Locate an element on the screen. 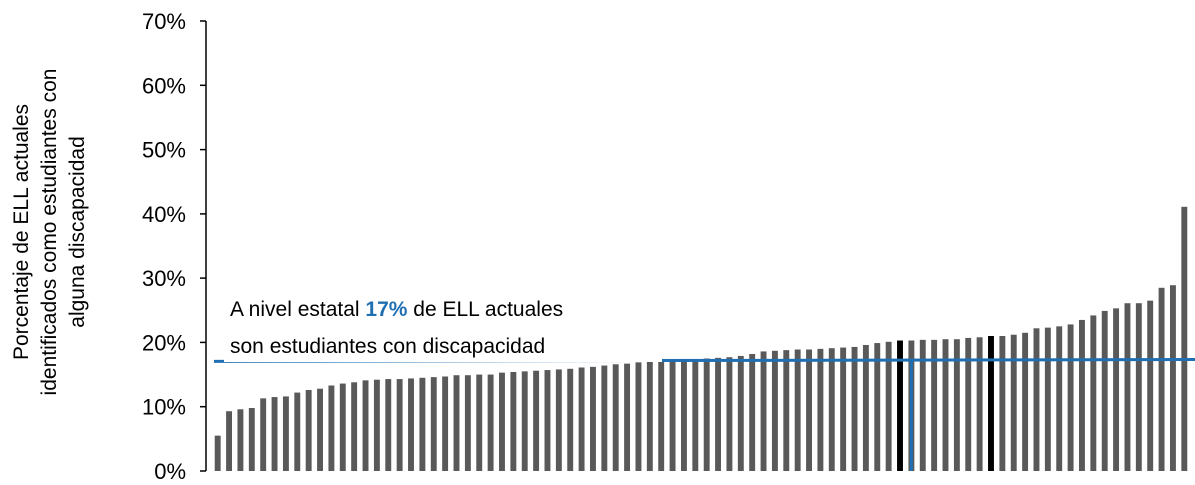  y-axis-title-line-2: identificados como estudiantes con is located at coordinates (49, 232).